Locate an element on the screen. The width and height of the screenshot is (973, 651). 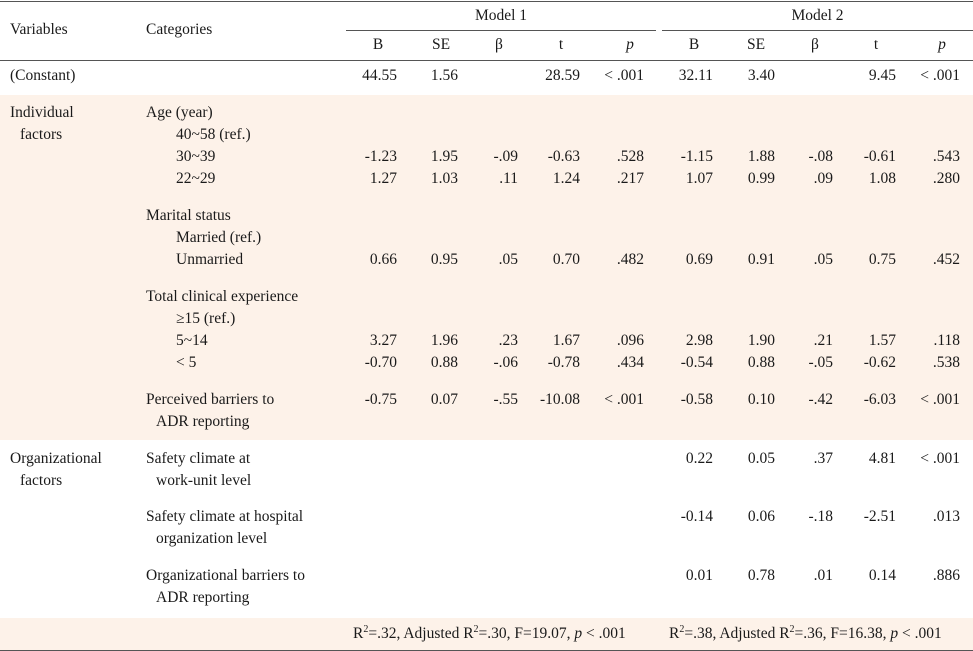
table-cell: 1.57 is located at coordinates (882, 340).